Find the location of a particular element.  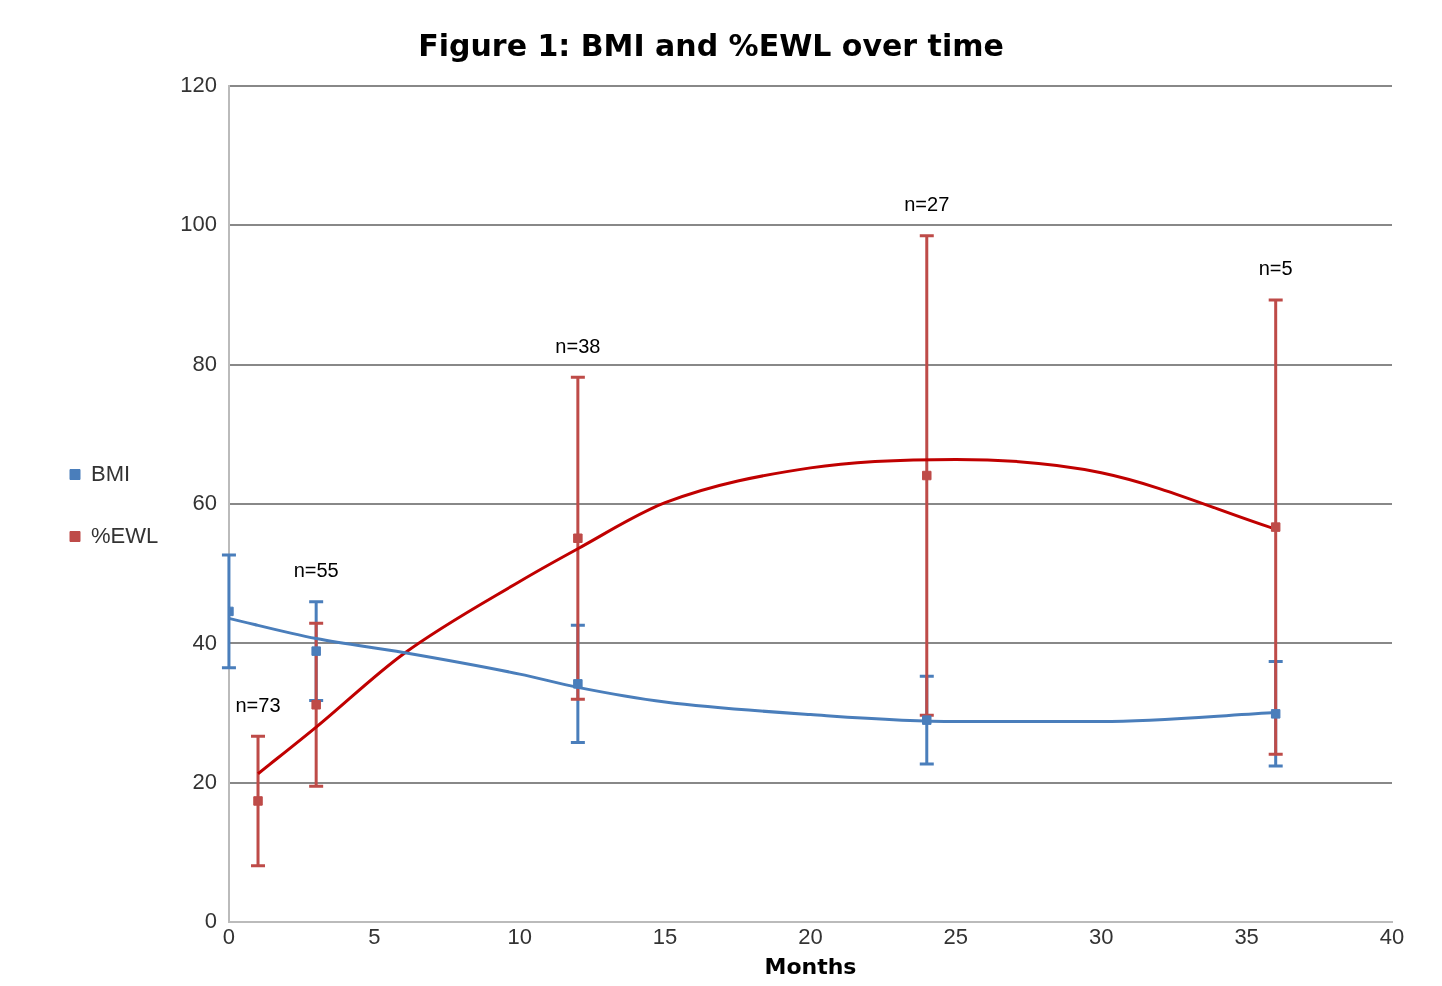

annotation: n=27 is located at coordinates (927, 204).